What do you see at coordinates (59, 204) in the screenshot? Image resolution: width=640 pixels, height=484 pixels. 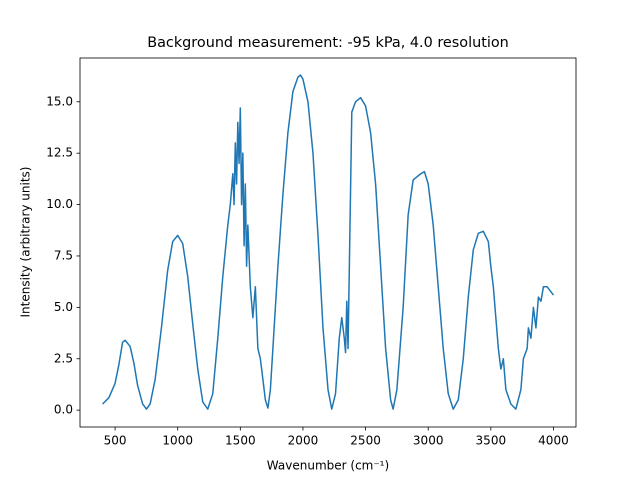 I see `y-tick-label: 10.0` at bounding box center [59, 204].